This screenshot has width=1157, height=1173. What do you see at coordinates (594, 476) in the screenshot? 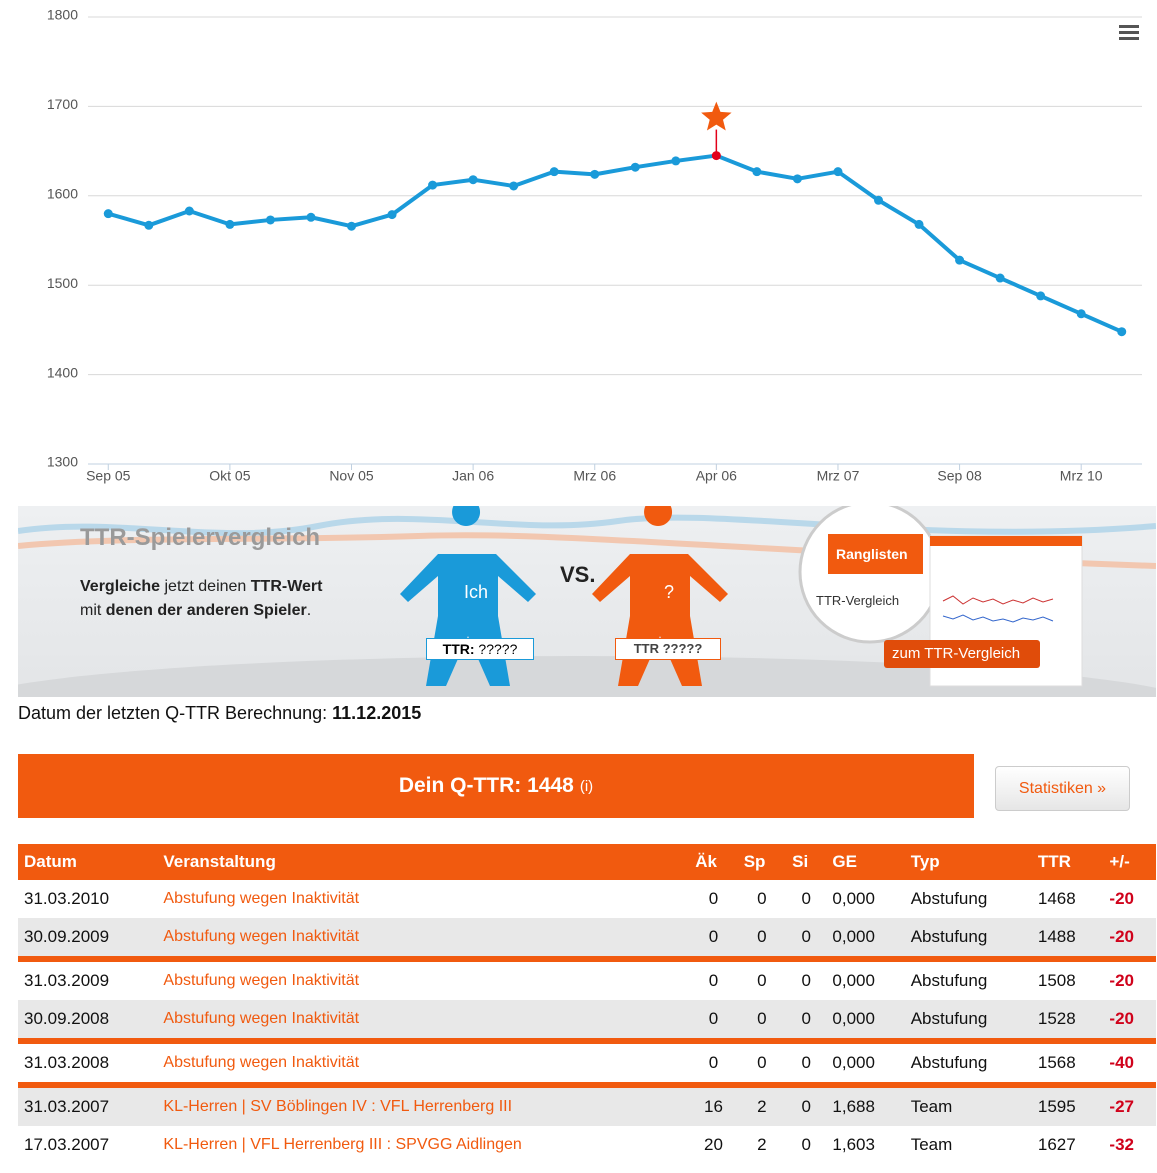
I see `x-tick-label: Mrz 06` at bounding box center [594, 476].